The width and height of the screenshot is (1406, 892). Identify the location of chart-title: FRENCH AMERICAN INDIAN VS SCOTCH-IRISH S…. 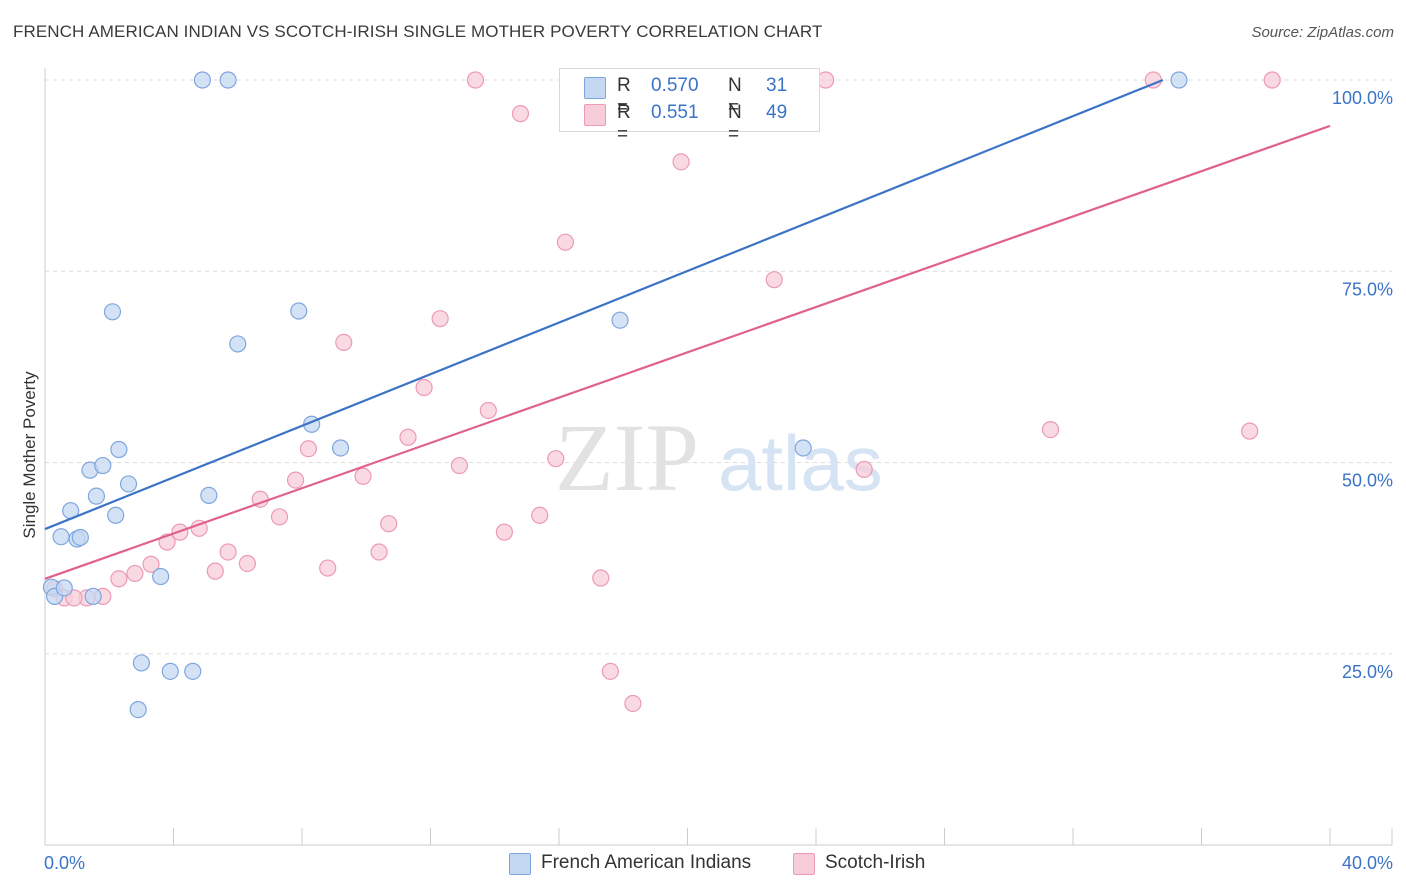
(418, 31).